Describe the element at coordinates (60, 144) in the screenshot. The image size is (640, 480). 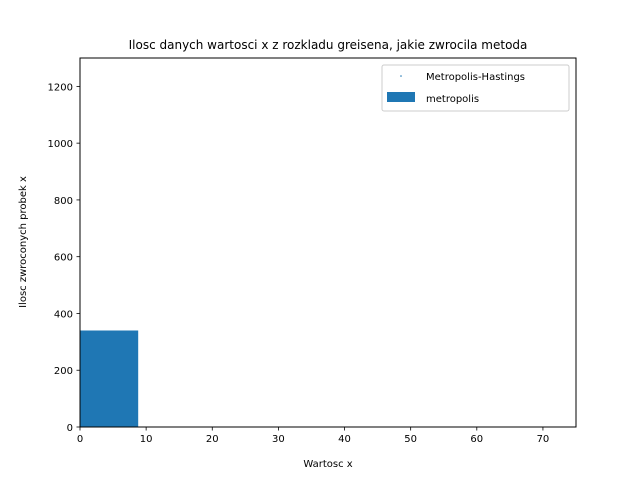
I see `y-tick-label: 1000` at that location.